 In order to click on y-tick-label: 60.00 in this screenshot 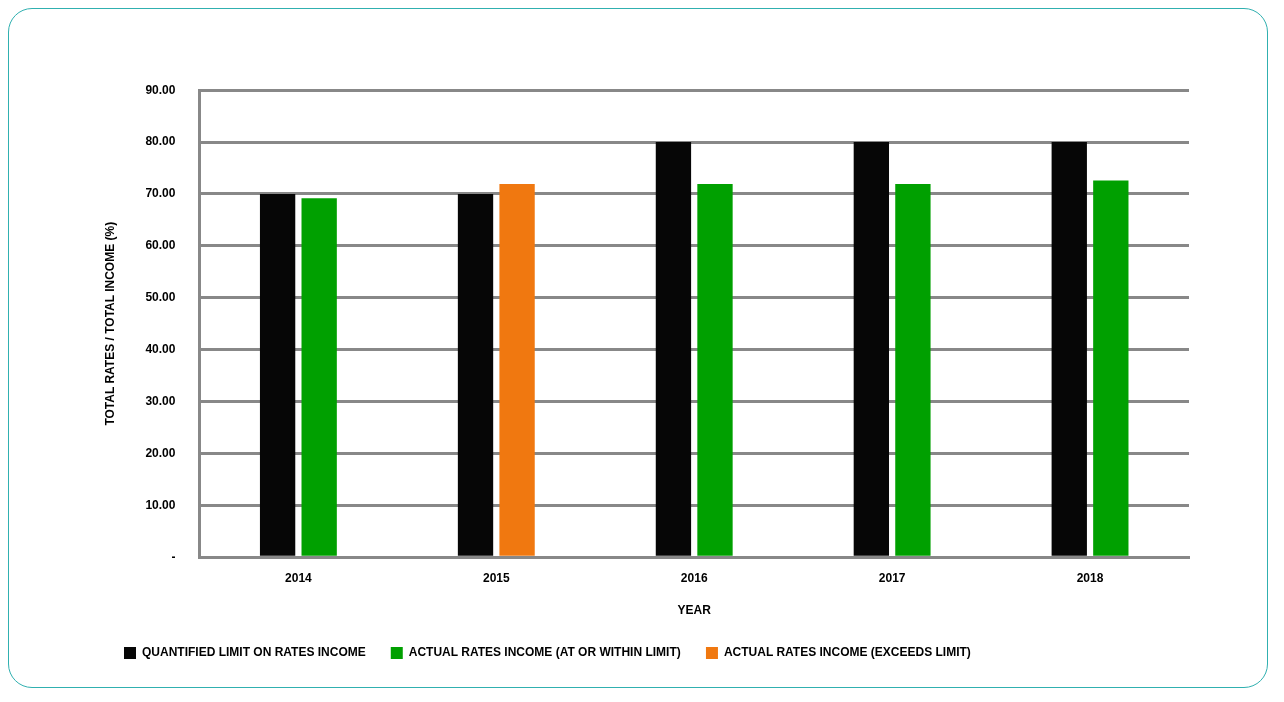, I will do `click(160, 245)`.